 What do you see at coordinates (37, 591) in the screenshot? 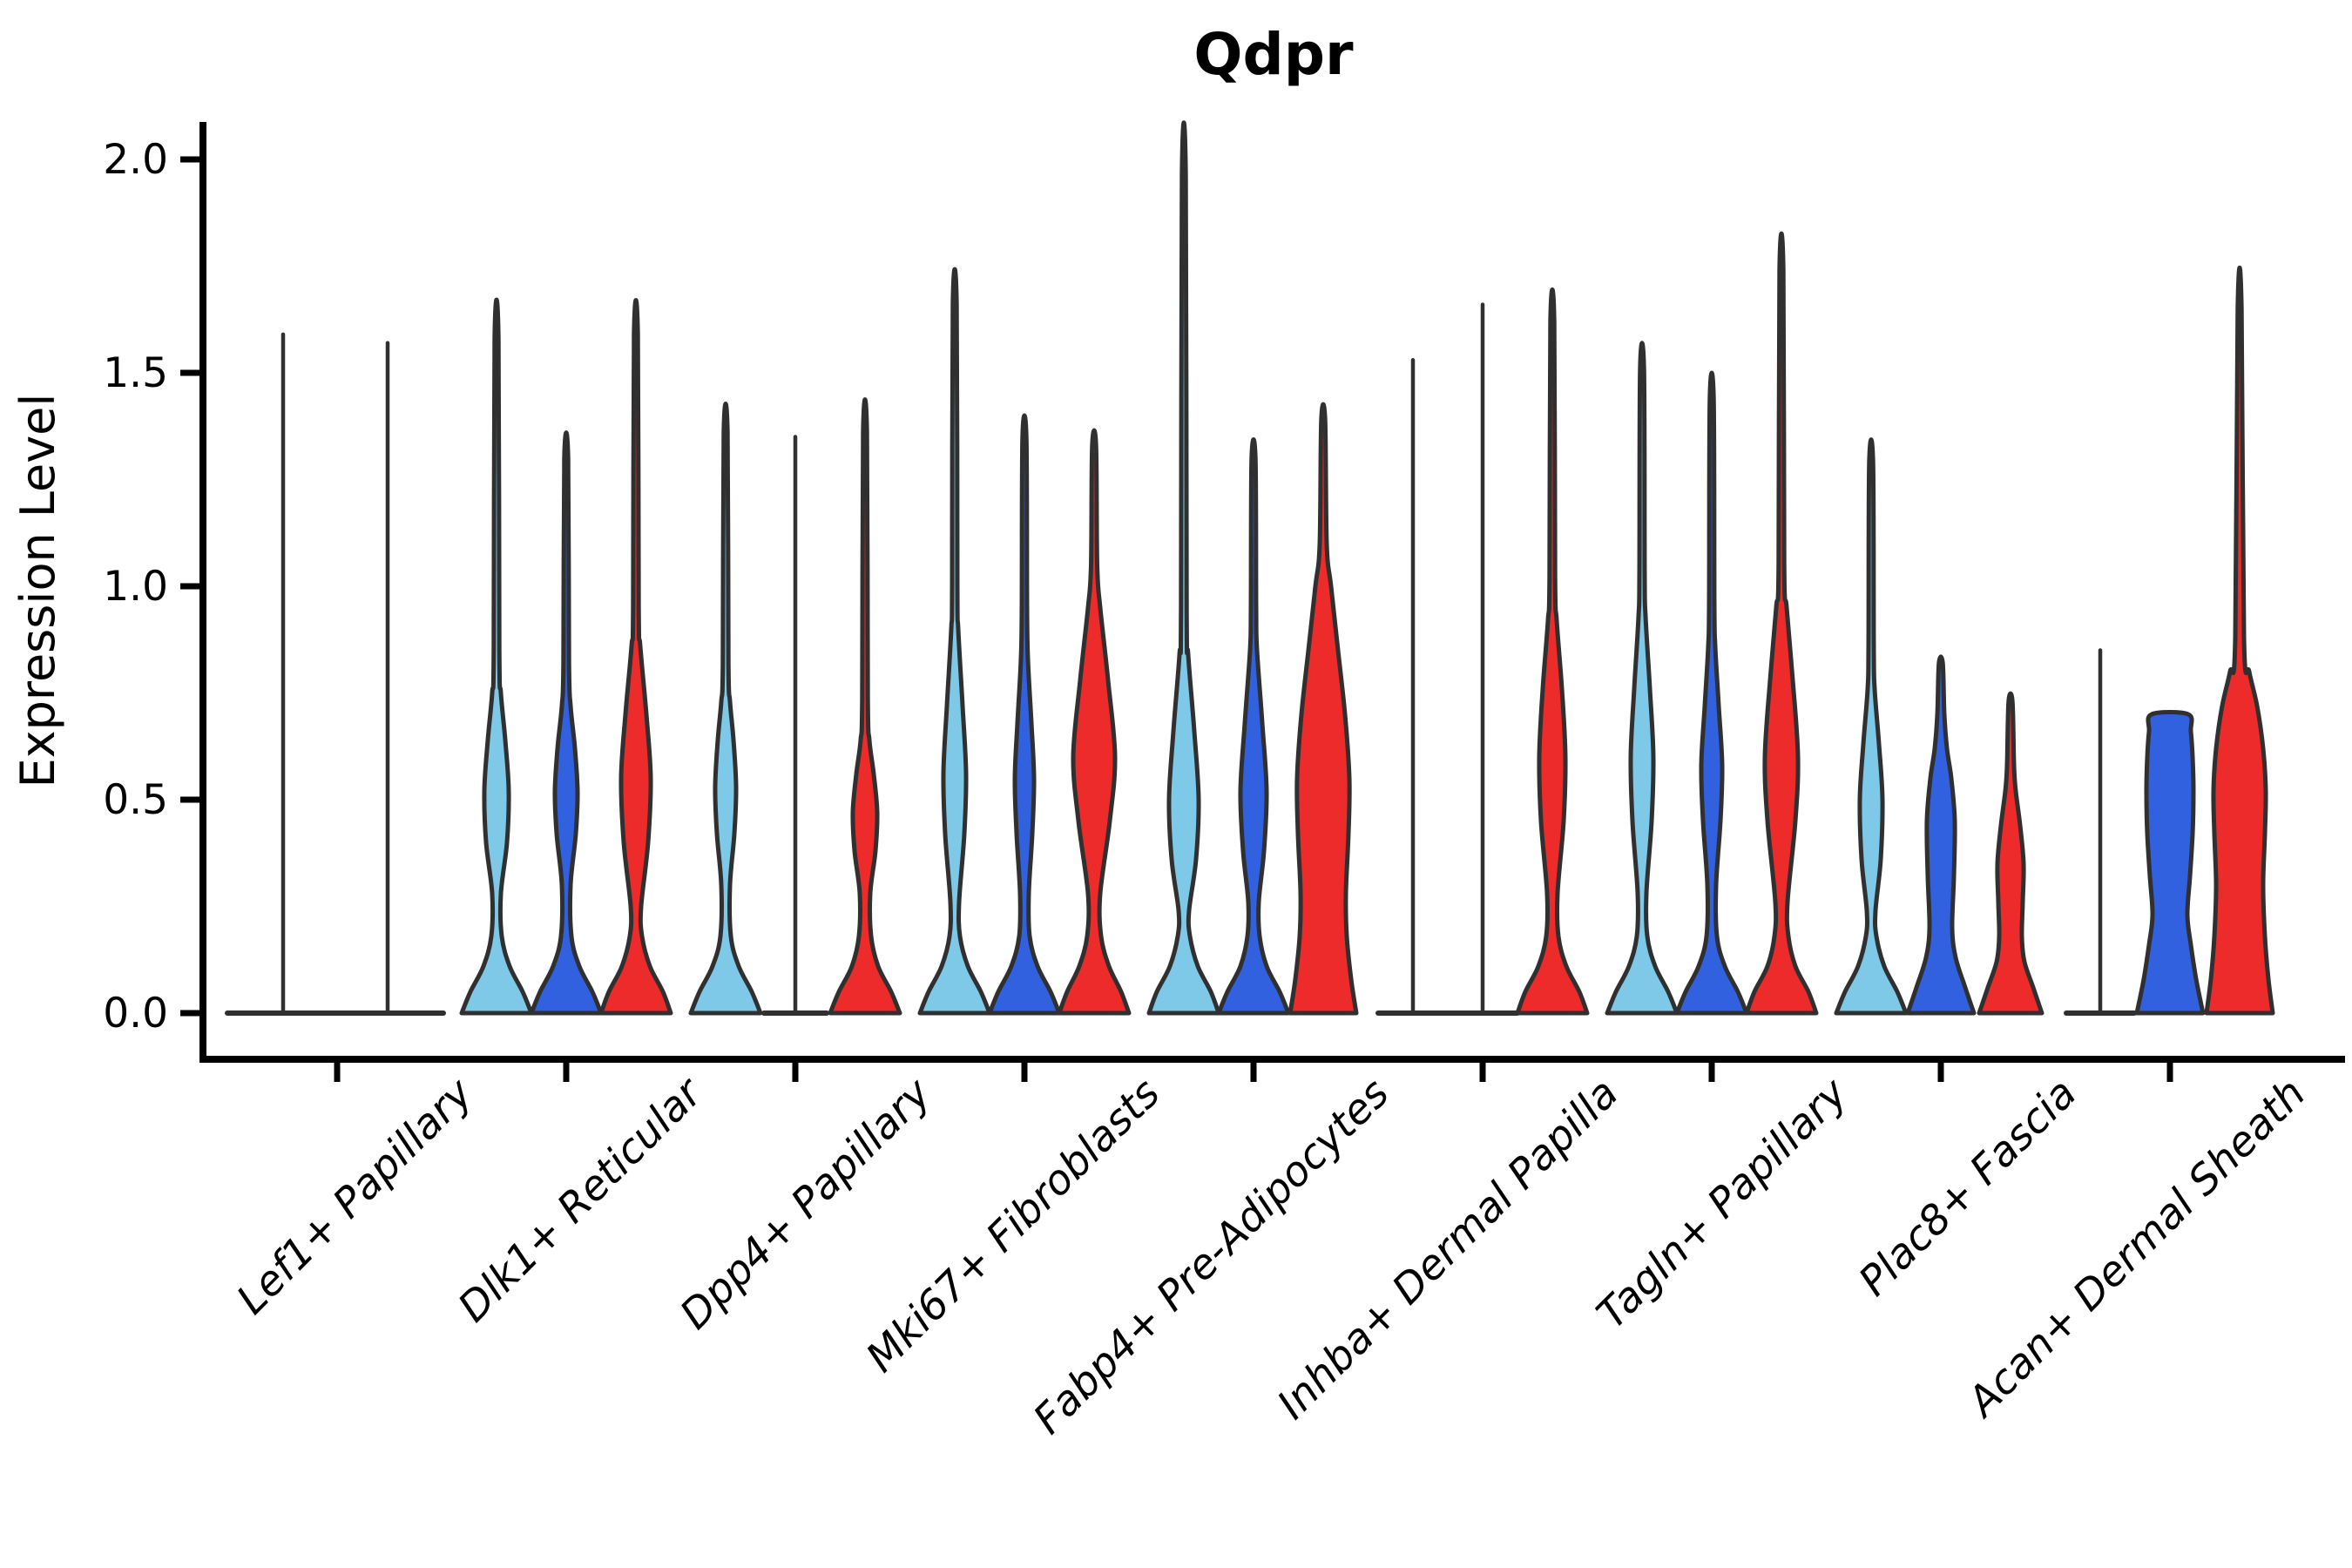
I see `y-axis-label: Expression Level` at bounding box center [37, 591].